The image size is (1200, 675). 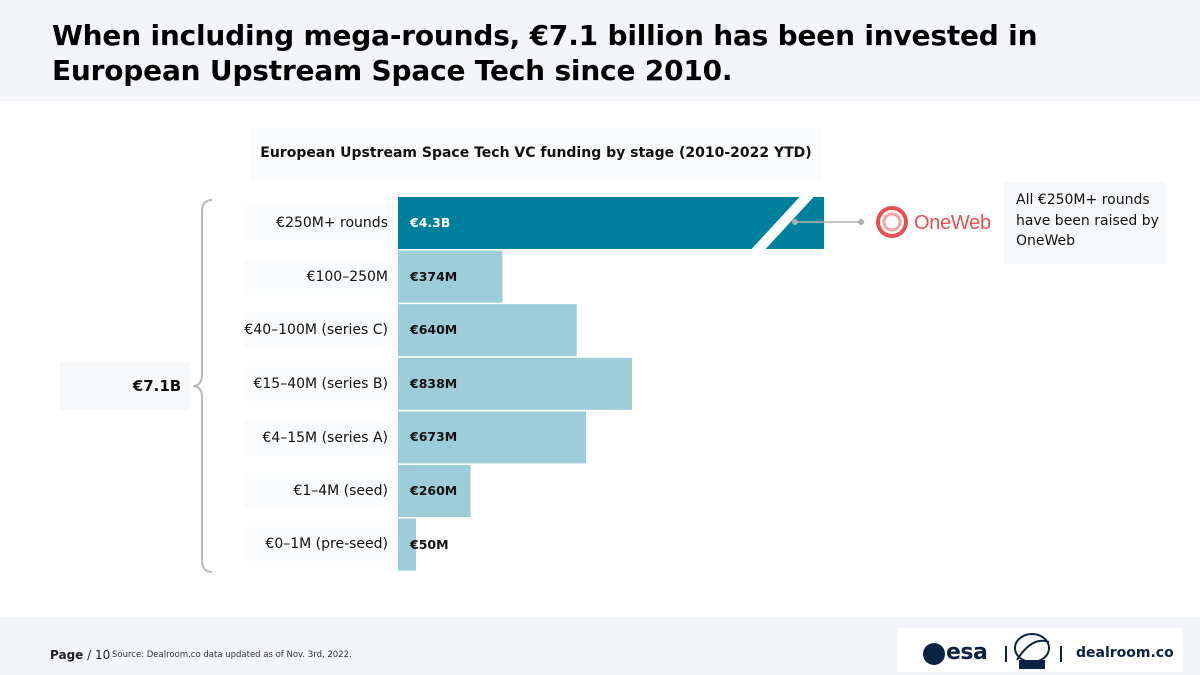 I want to click on bar-value-label: €260M, so click(x=434, y=490).